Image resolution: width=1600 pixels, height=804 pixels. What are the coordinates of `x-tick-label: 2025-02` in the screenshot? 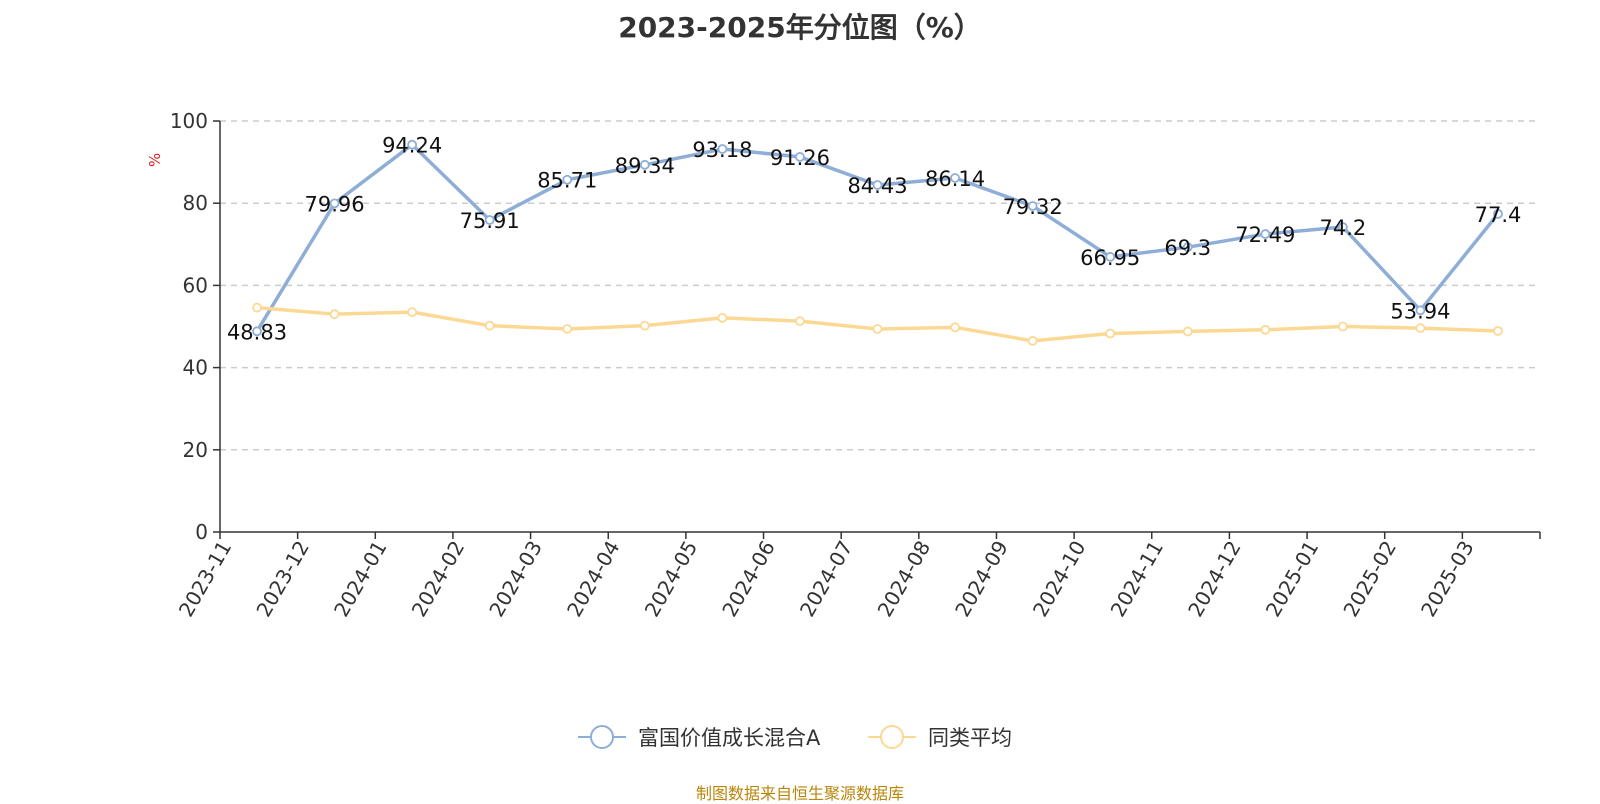 It's located at (1369, 579).